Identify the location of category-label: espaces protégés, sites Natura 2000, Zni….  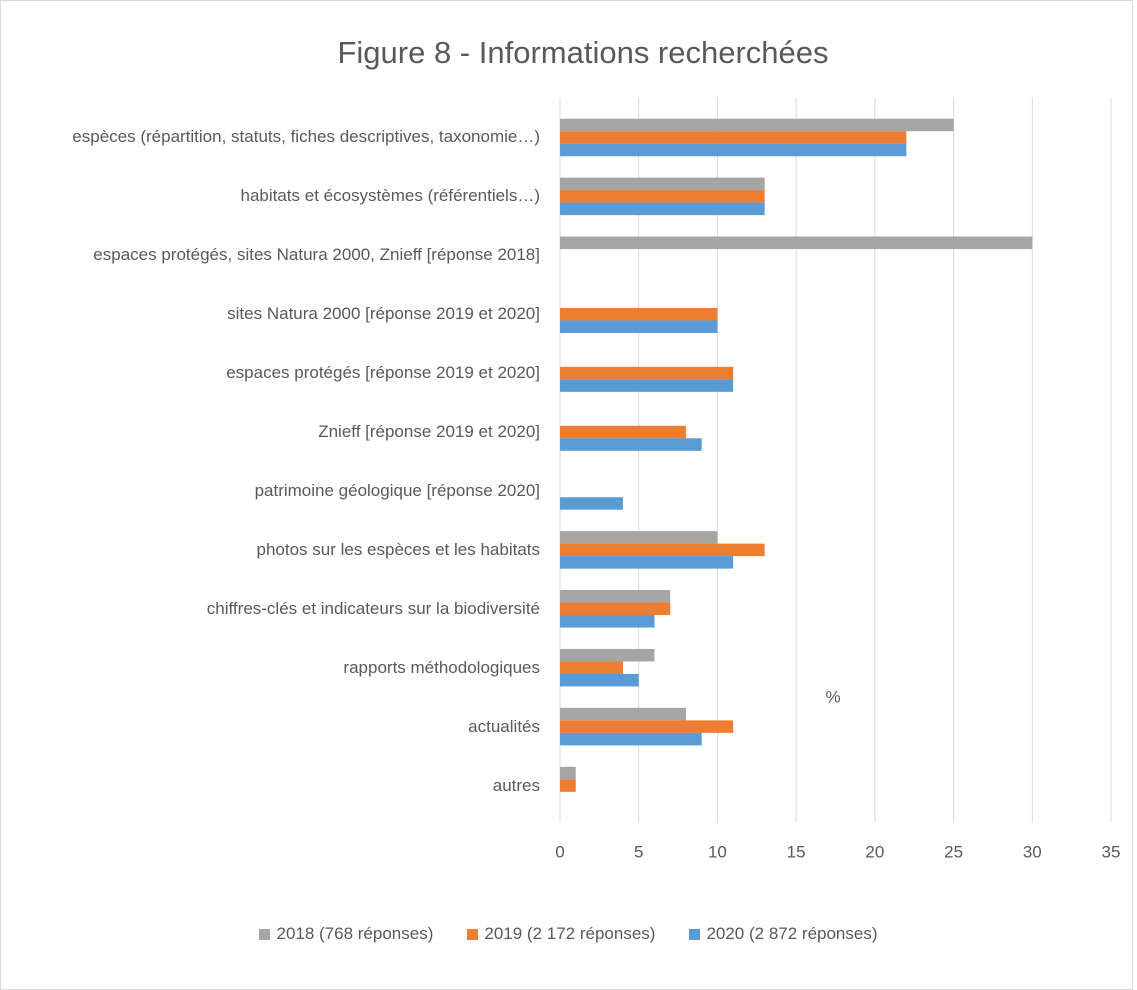
(316, 255).